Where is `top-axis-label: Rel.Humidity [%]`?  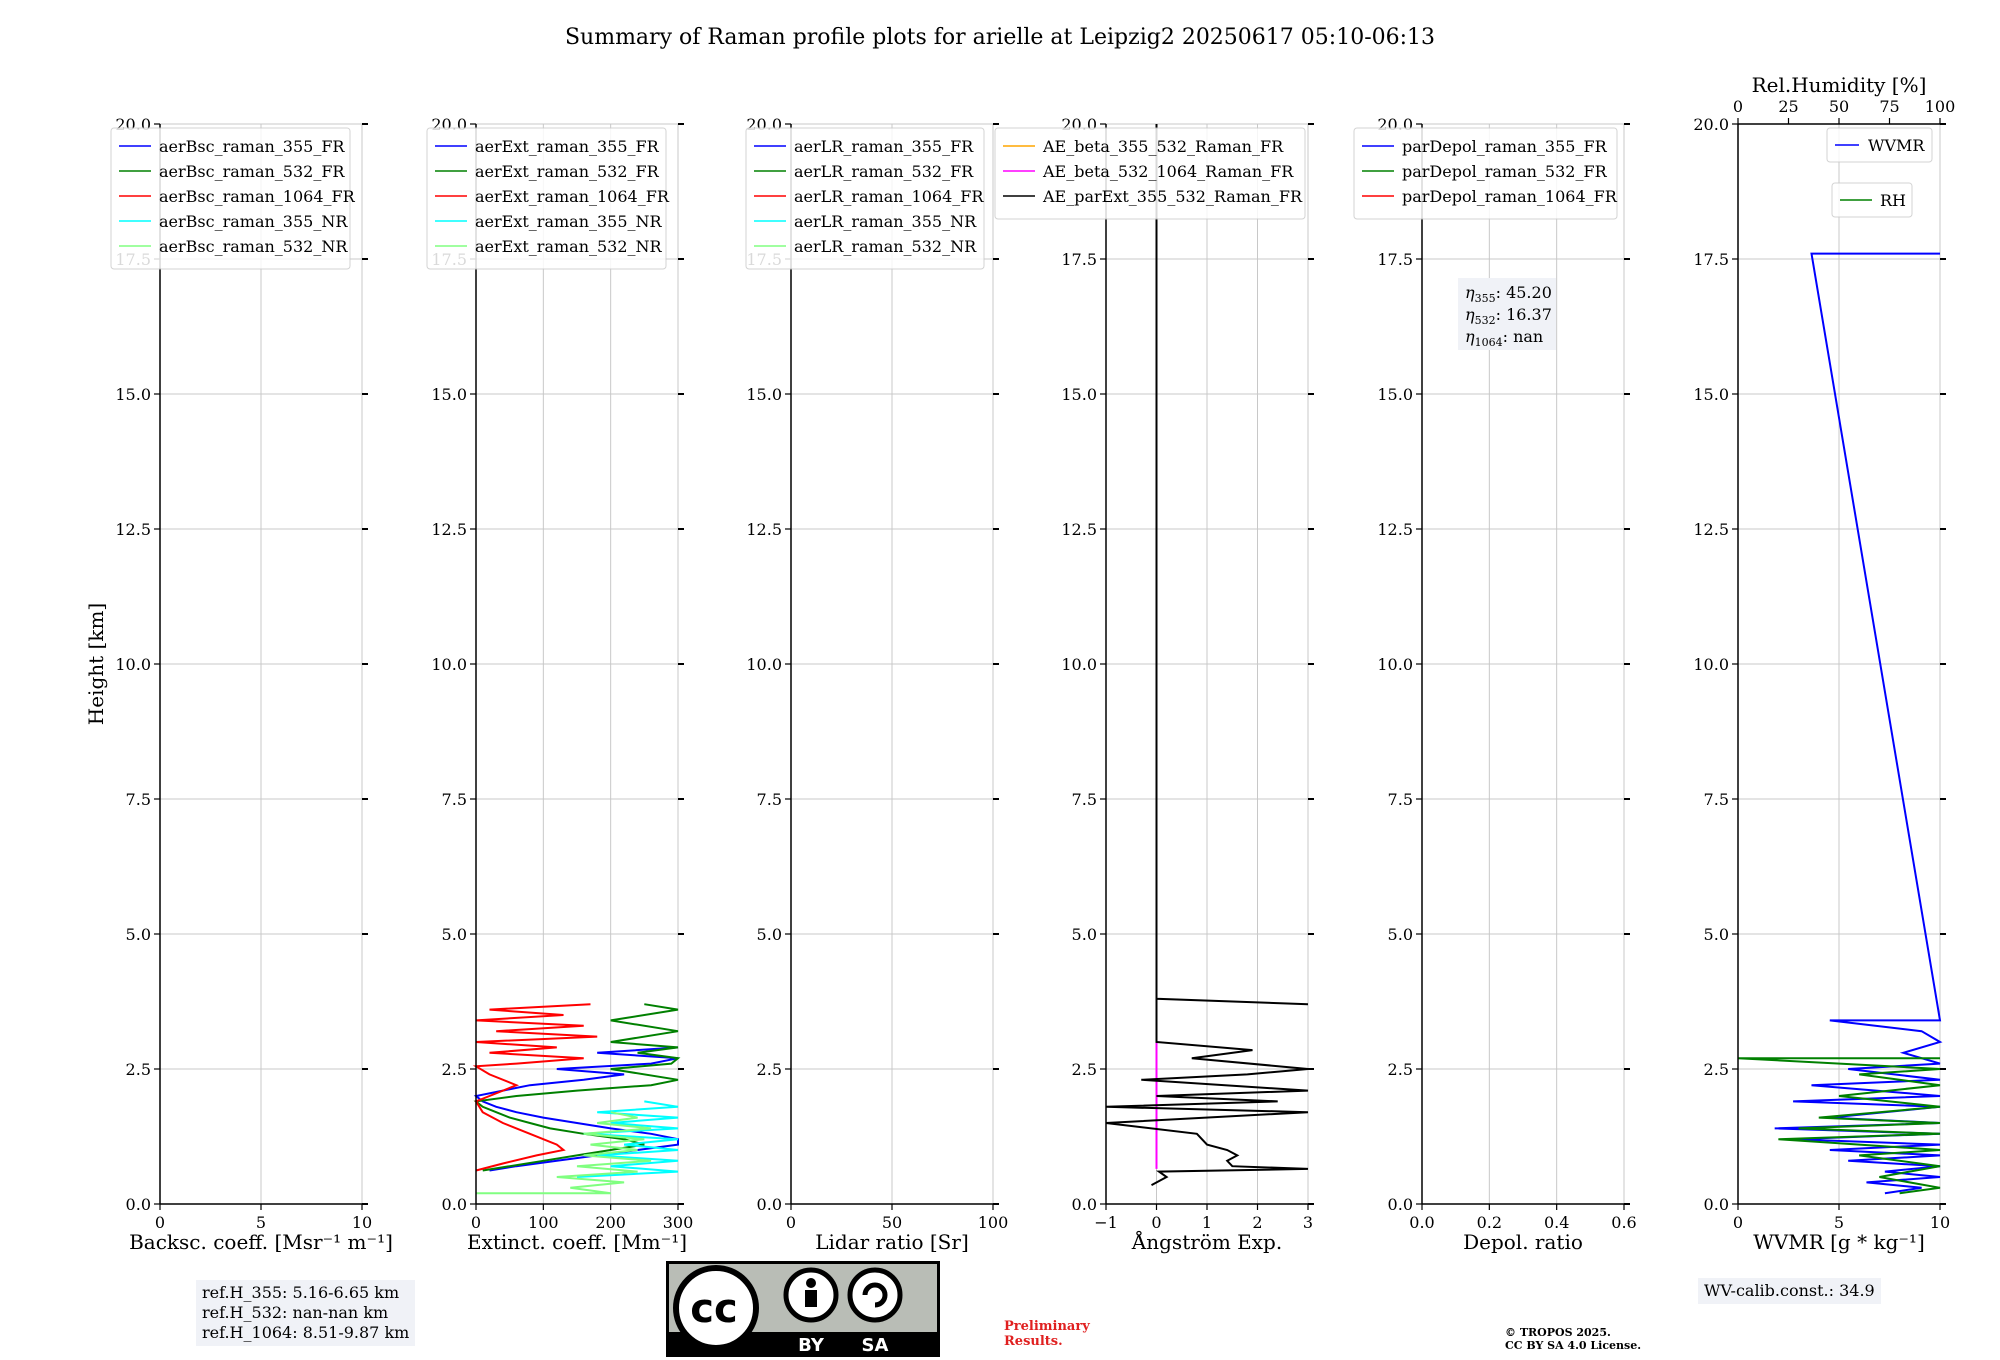 top-axis-label: Rel.Humidity [%] is located at coordinates (1839, 85).